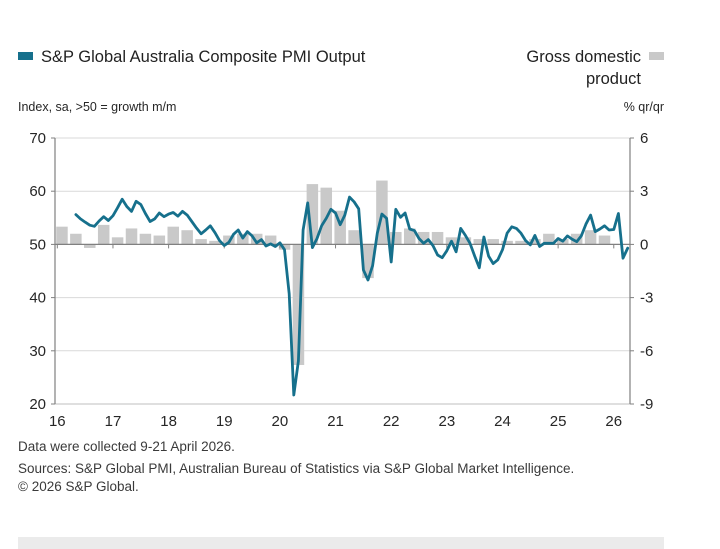 The height and width of the screenshot is (549, 720). What do you see at coordinates (280, 421) in the screenshot?
I see `x-axis-tick-label: 20` at bounding box center [280, 421].